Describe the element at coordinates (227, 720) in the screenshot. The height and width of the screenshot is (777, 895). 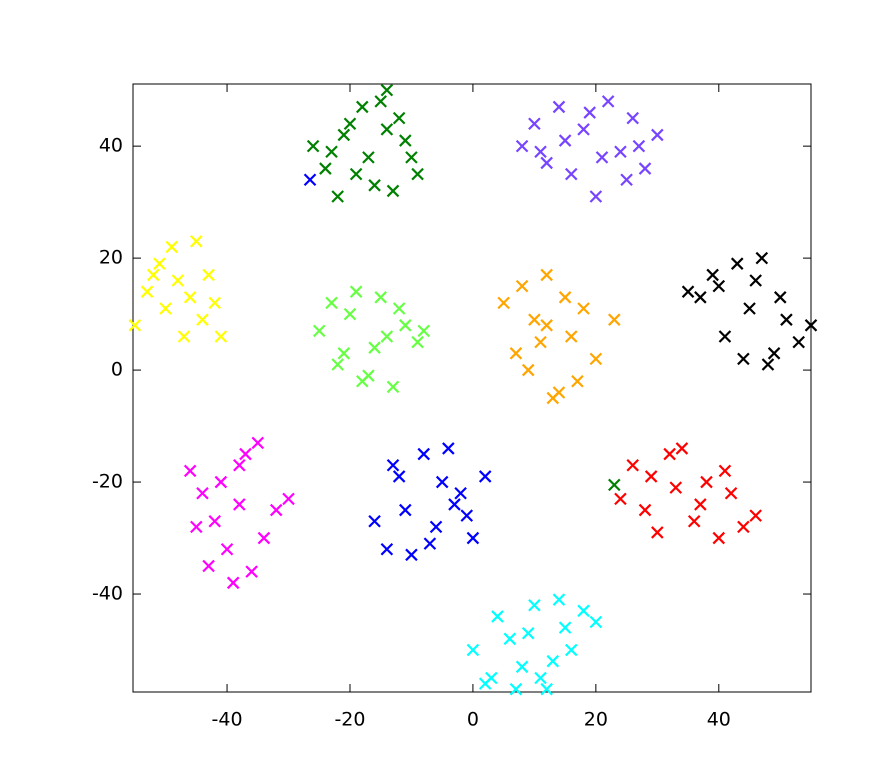
I see `x-tick-label: -40` at that location.